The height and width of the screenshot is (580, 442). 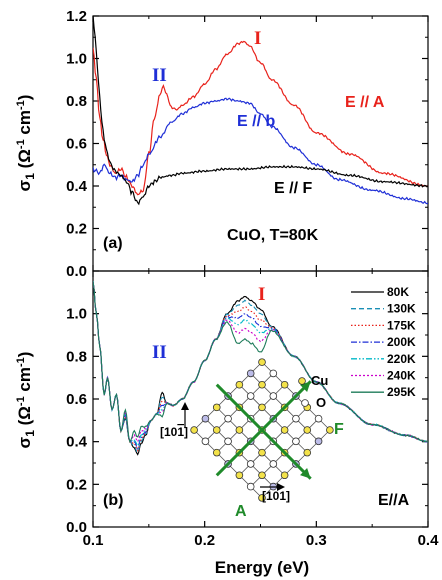 What do you see at coordinates (256, 121) in the screenshot?
I see `series-label-e-b: E // b` at bounding box center [256, 121].